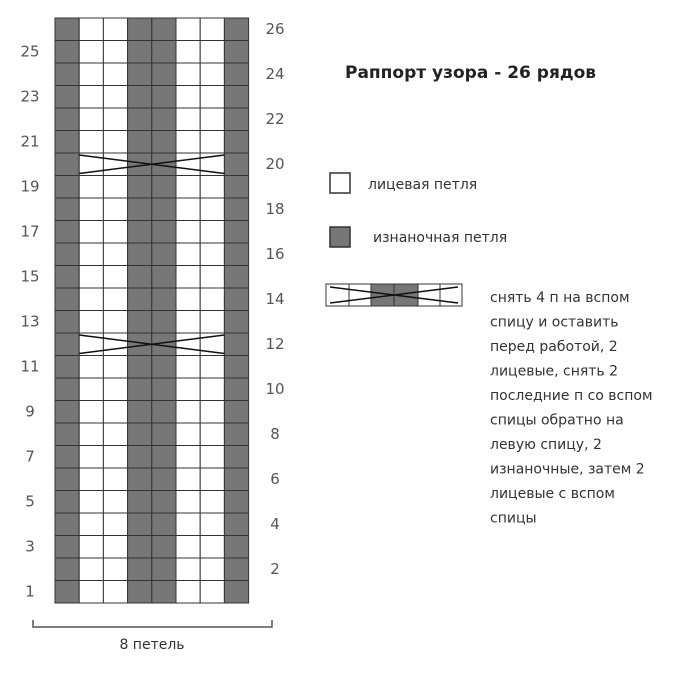  Describe the element at coordinates (29, 186) in the screenshot. I see `row-number: 19` at that location.